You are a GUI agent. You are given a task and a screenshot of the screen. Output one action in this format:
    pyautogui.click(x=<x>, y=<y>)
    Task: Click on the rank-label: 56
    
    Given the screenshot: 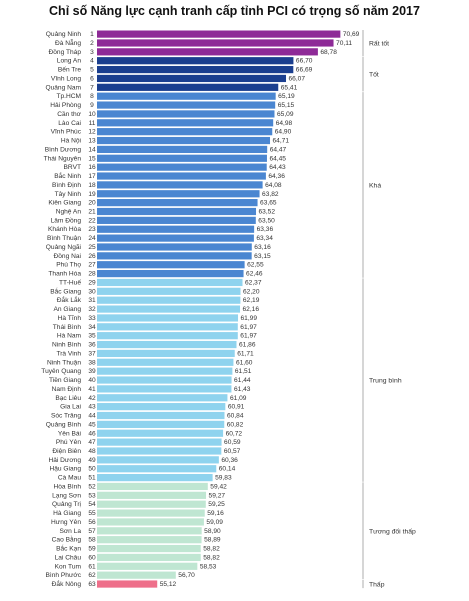 What is the action you would take?
    pyautogui.click(x=92, y=522)
    